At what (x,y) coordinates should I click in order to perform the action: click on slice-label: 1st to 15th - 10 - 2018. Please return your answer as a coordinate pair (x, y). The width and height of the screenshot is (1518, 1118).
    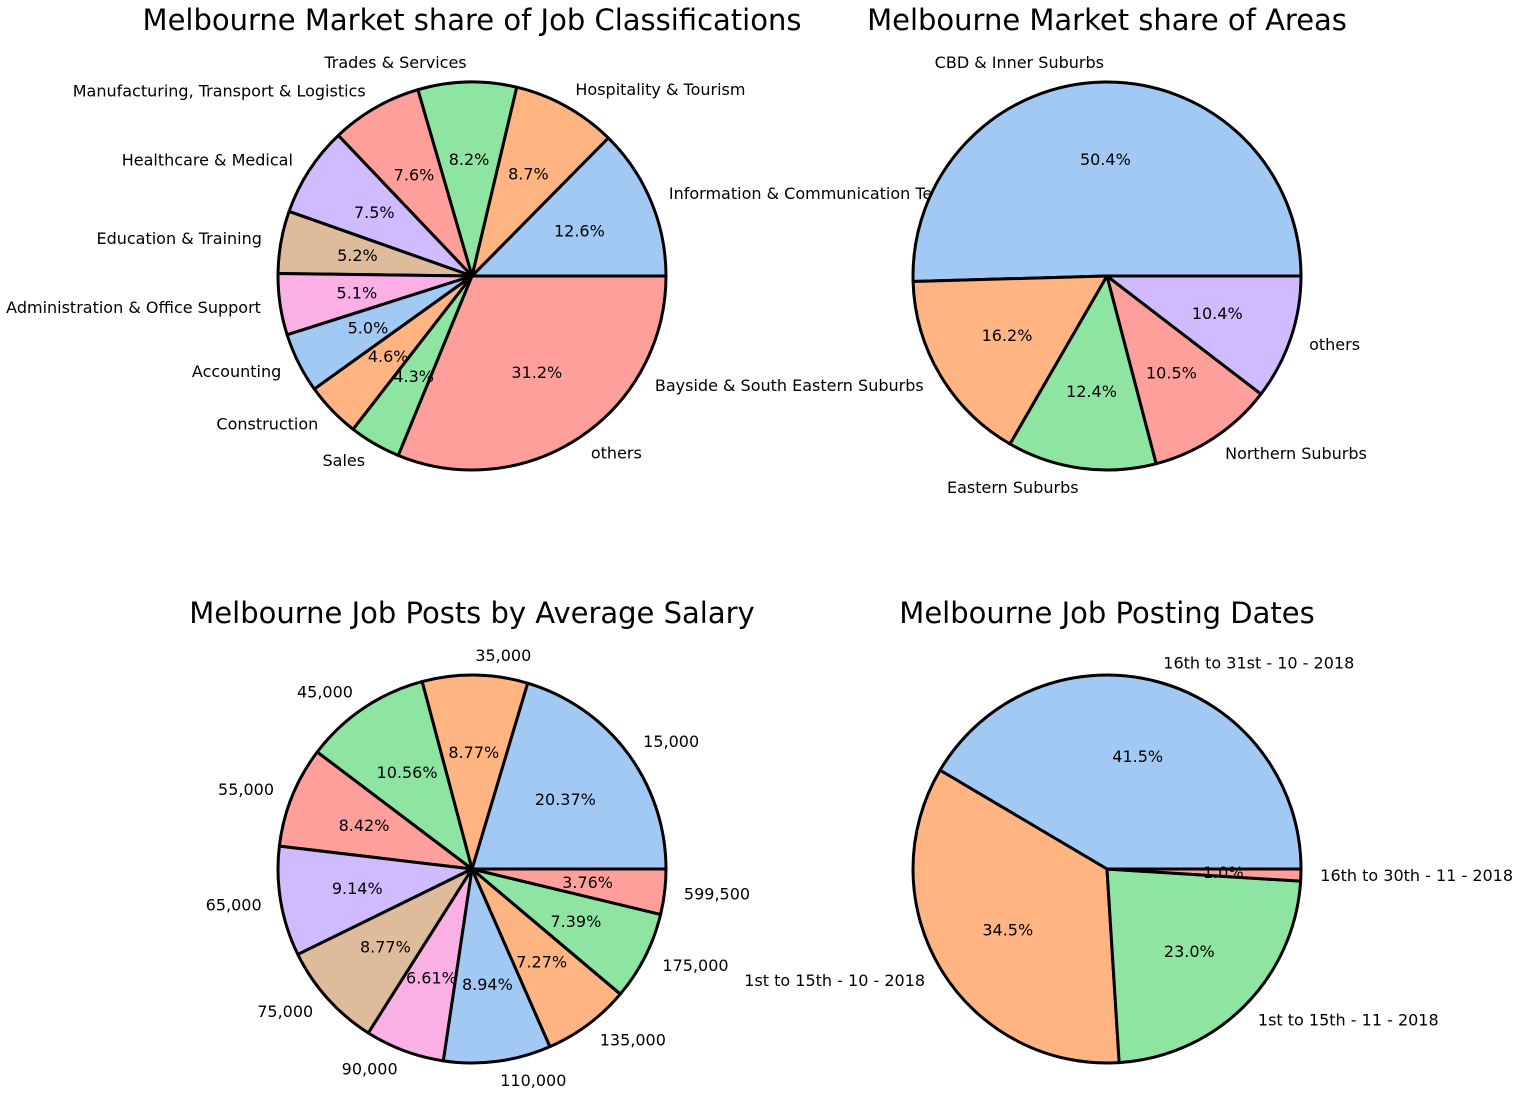
    Looking at the image, I should click on (834, 980).